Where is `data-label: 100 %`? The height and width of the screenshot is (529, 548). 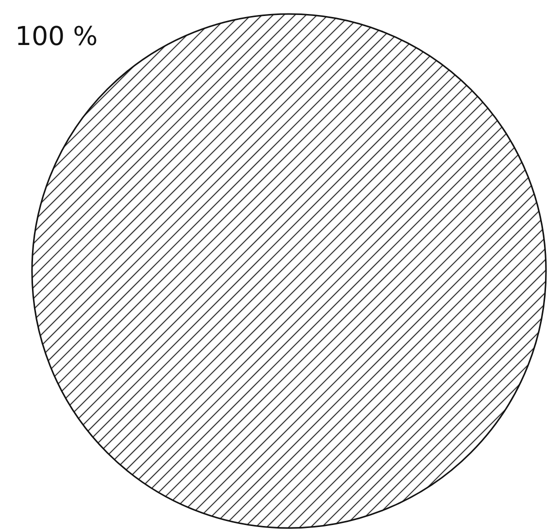
data-label: 100 % is located at coordinates (56, 37).